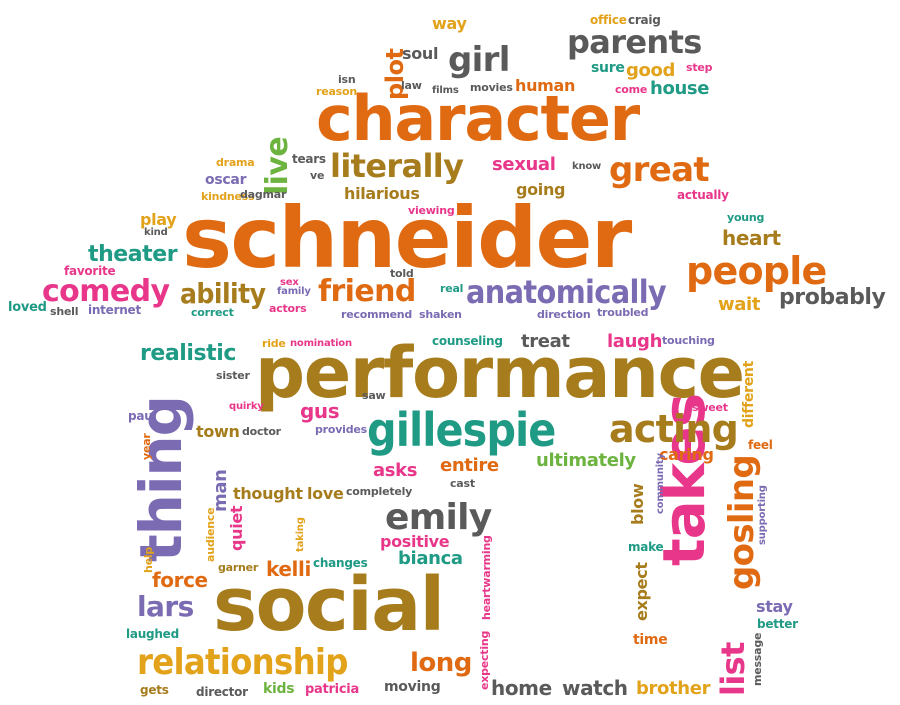 Image resolution: width=900 pixels, height=705 pixels. What do you see at coordinates (320, 411) in the screenshot?
I see `word-gus: gus` at bounding box center [320, 411].